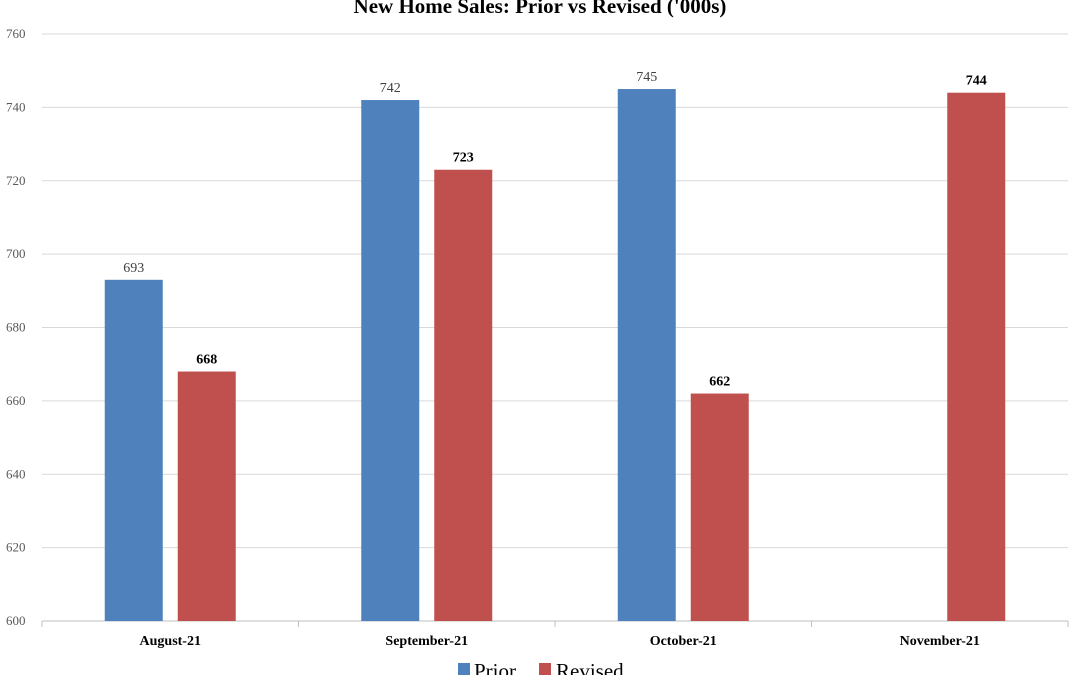 Image resolution: width=1080 pixels, height=680 pixels. Describe the element at coordinates (16, 473) in the screenshot. I see `y-tick-label: 640` at that location.